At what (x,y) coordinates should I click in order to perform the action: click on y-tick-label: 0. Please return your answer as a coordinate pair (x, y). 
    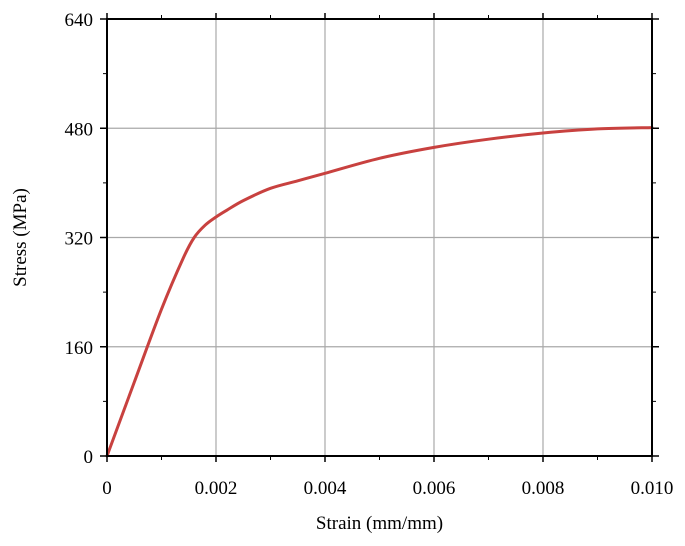
    Looking at the image, I should click on (89, 457).